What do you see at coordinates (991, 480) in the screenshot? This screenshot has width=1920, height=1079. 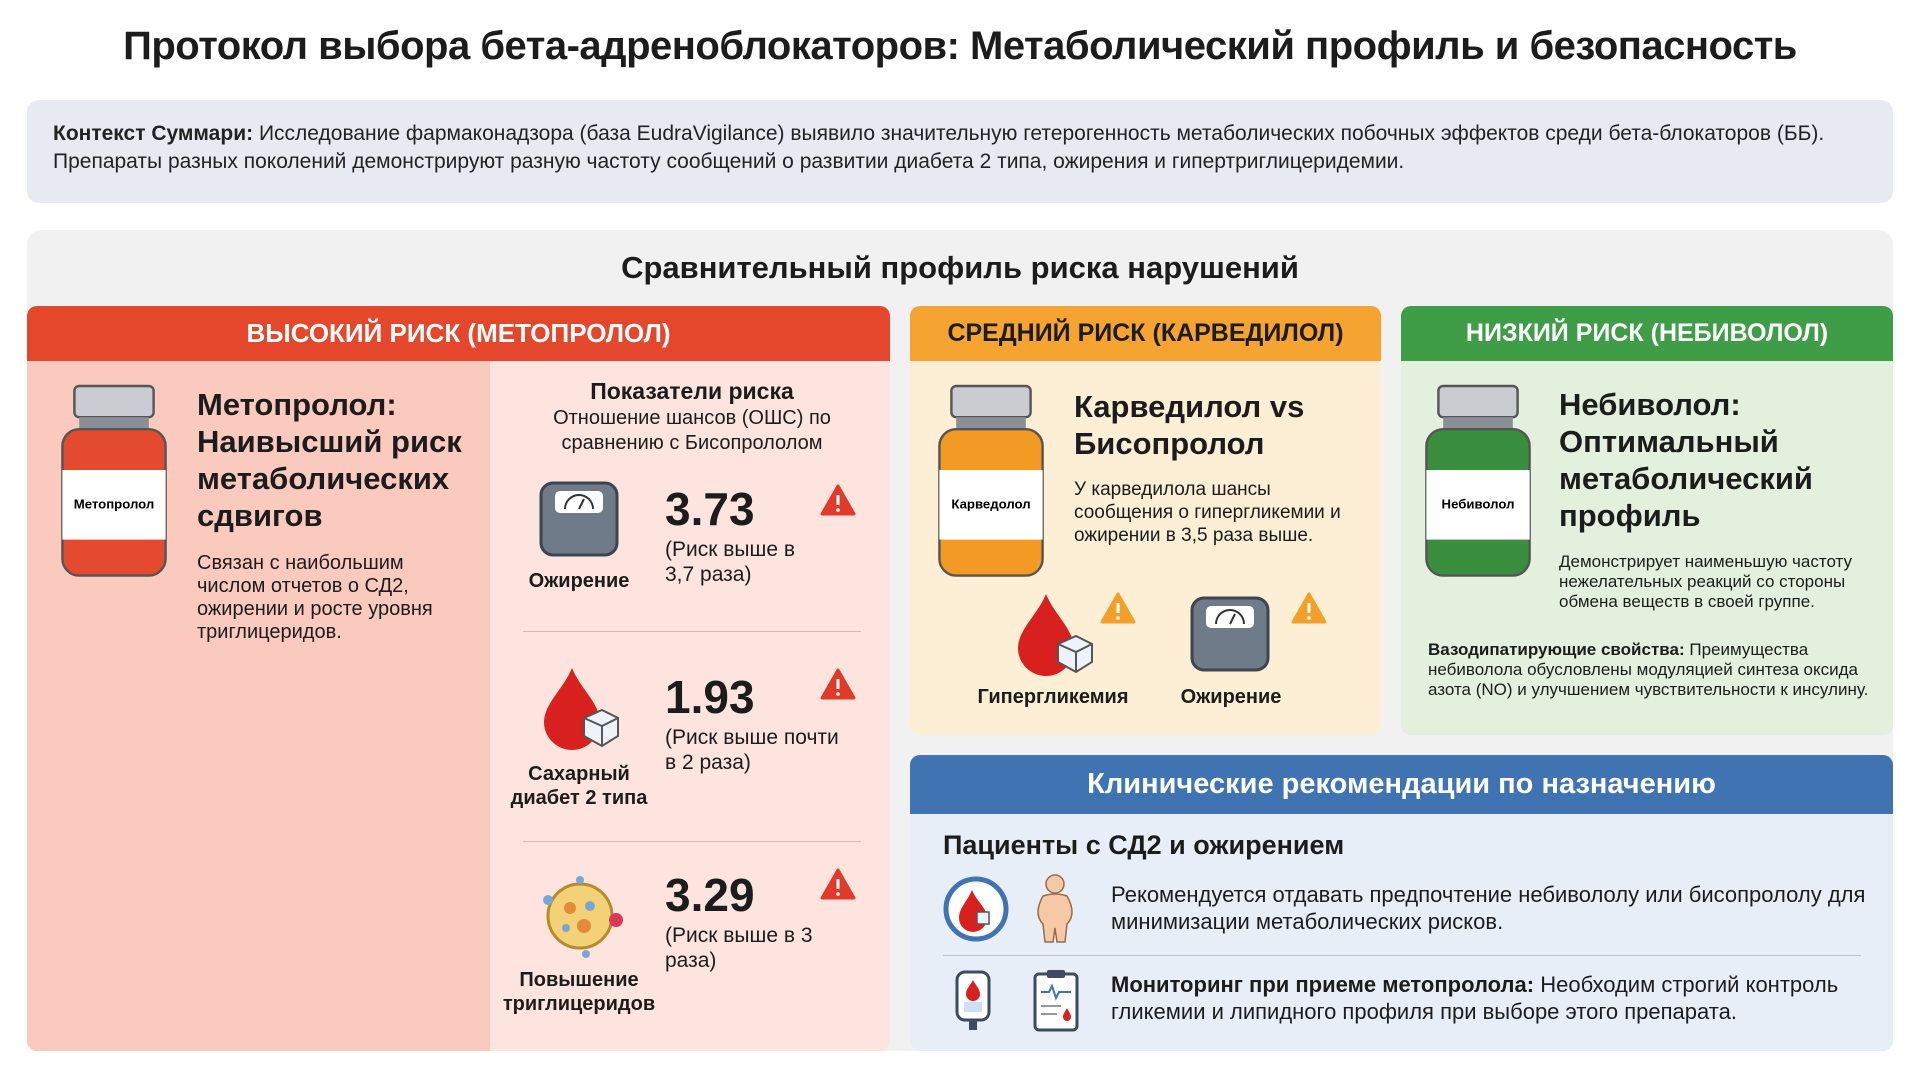 I see `bottle-icon: Карведолол` at bounding box center [991, 480].